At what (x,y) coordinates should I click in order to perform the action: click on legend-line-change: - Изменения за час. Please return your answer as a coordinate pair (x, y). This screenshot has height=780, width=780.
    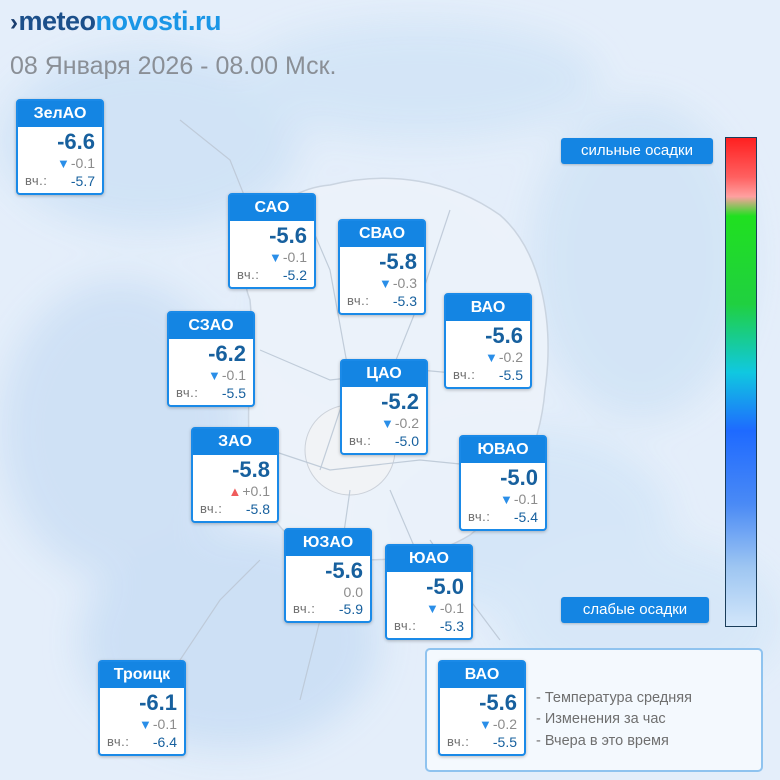
    Looking at the image, I should click on (601, 719).